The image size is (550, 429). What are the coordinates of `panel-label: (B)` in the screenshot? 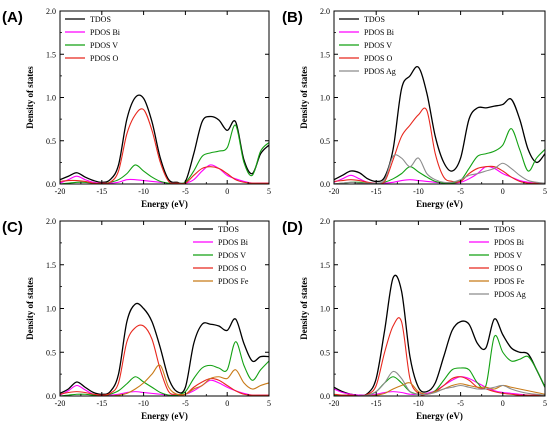 It's located at (292, 17).